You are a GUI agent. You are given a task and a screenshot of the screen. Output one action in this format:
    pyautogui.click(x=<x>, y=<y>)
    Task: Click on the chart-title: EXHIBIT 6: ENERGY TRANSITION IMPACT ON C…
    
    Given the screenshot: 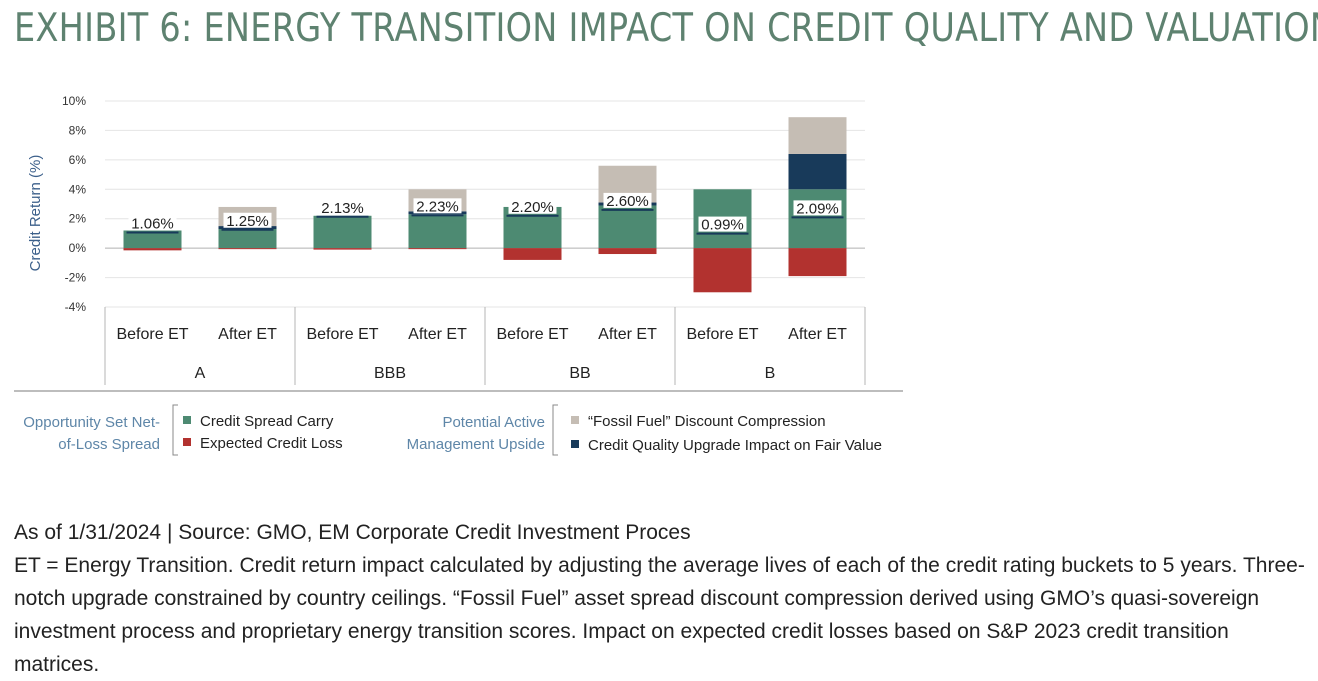 What is the action you would take?
    pyautogui.click(x=666, y=28)
    